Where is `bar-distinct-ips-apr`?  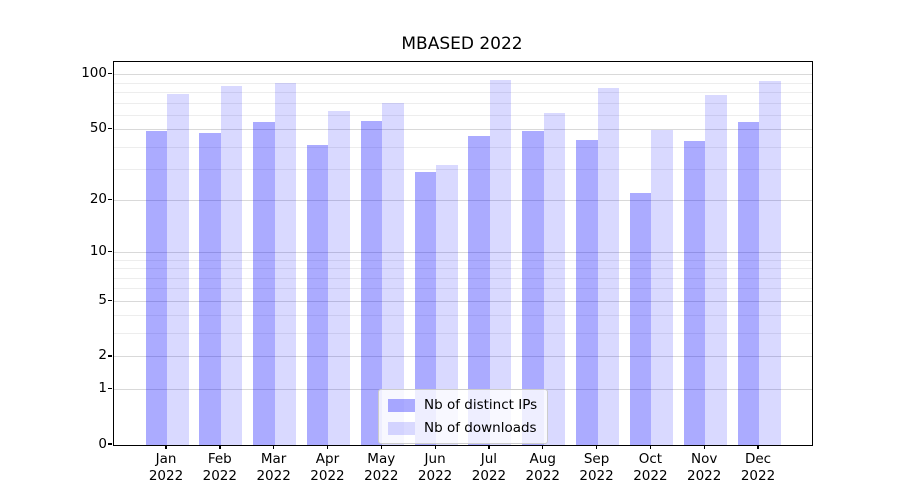 bar-distinct-ips-apr is located at coordinates (317, 295).